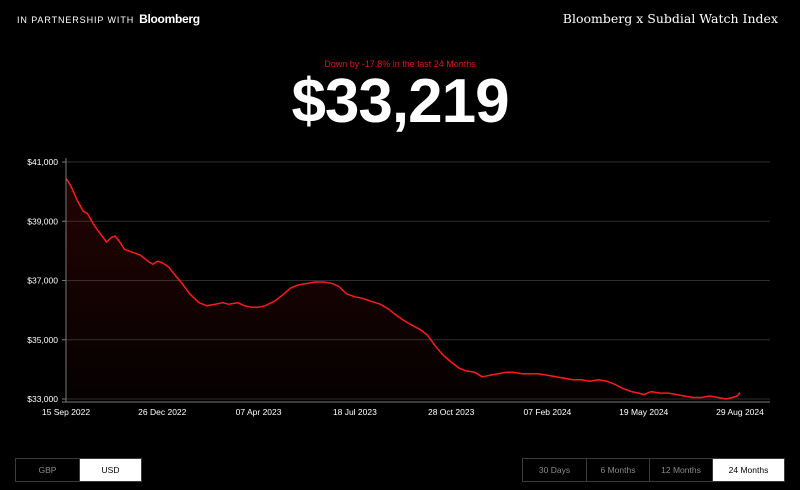  I want to click on index-title: Bloomberg x Subdial Watch Index, so click(670, 18).